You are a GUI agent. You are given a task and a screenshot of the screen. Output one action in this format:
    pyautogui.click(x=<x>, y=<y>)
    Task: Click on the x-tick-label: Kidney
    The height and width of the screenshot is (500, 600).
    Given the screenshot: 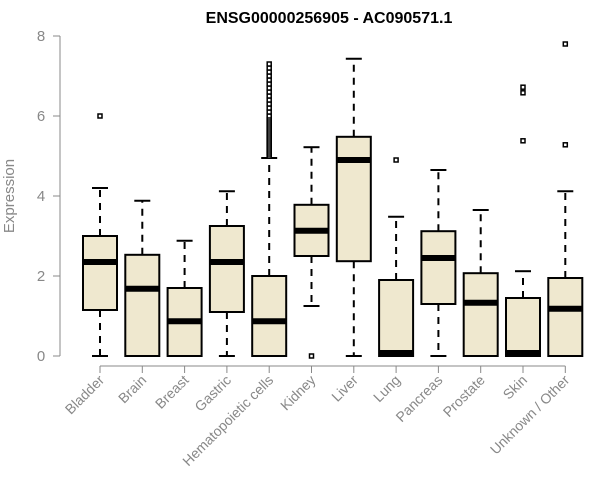 What is the action you would take?
    pyautogui.click(x=298, y=393)
    